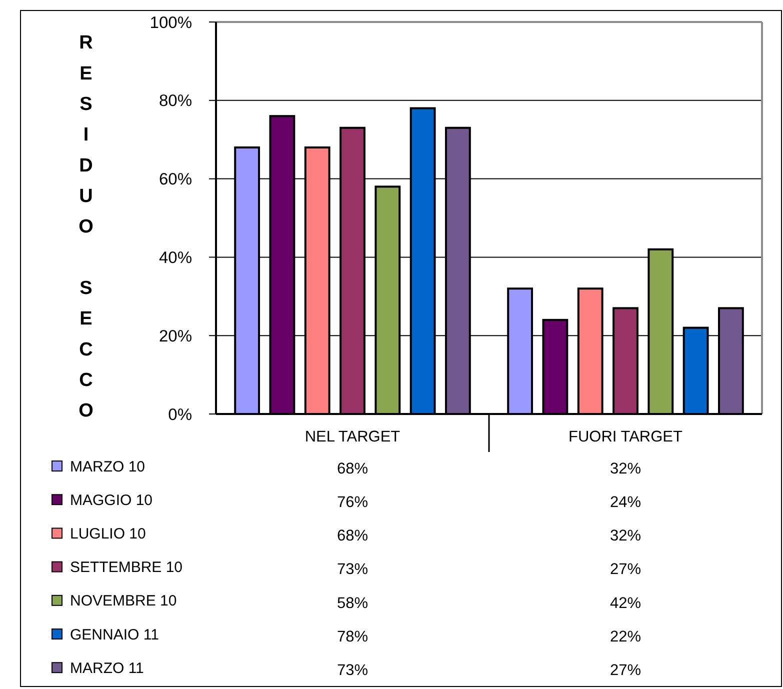 The image size is (783, 689). I want to click on data-label: 78%, so click(352, 637).